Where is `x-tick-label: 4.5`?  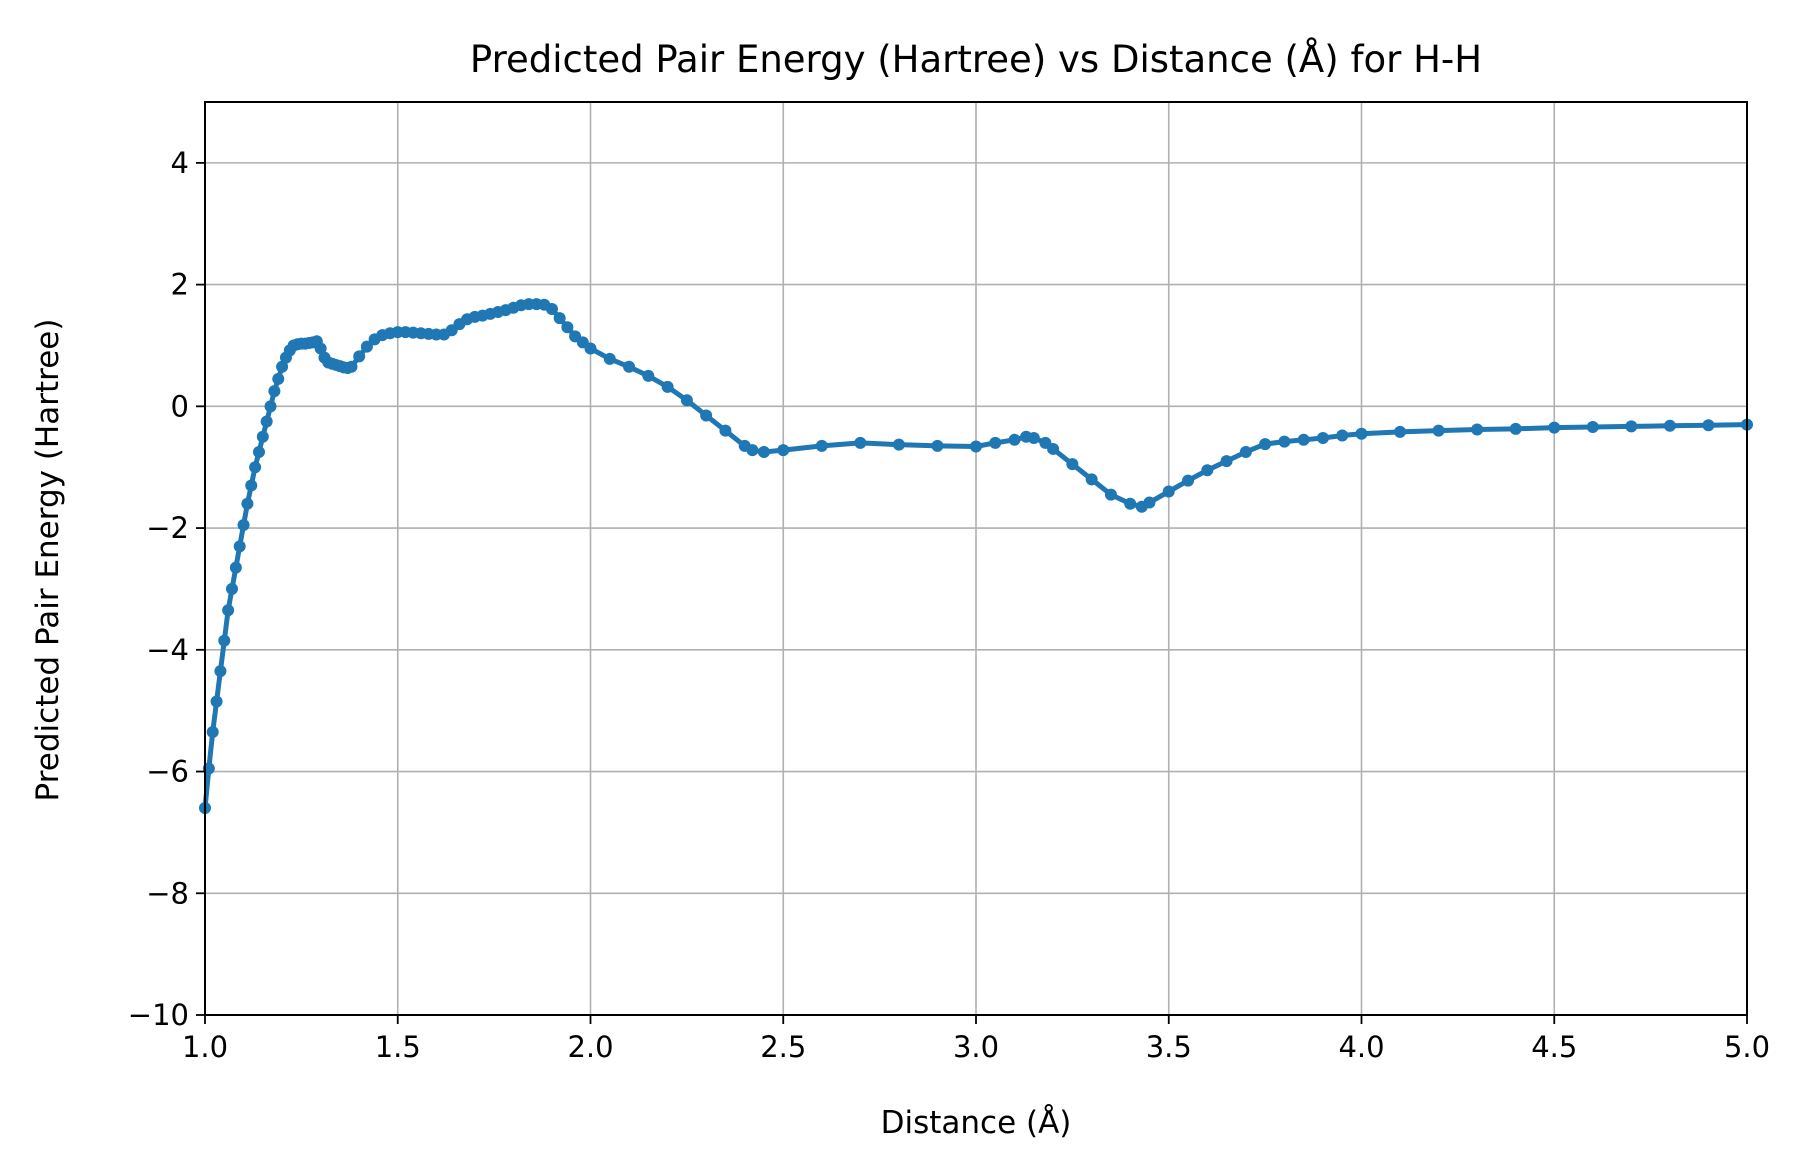
x-tick-label: 4.5 is located at coordinates (1554, 1047).